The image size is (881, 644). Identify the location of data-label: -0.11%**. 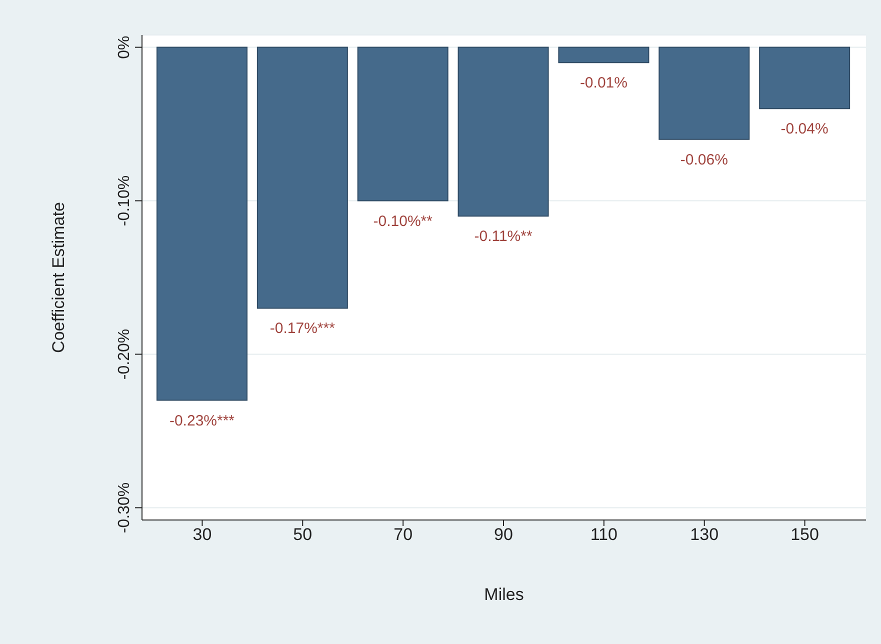
(503, 237).